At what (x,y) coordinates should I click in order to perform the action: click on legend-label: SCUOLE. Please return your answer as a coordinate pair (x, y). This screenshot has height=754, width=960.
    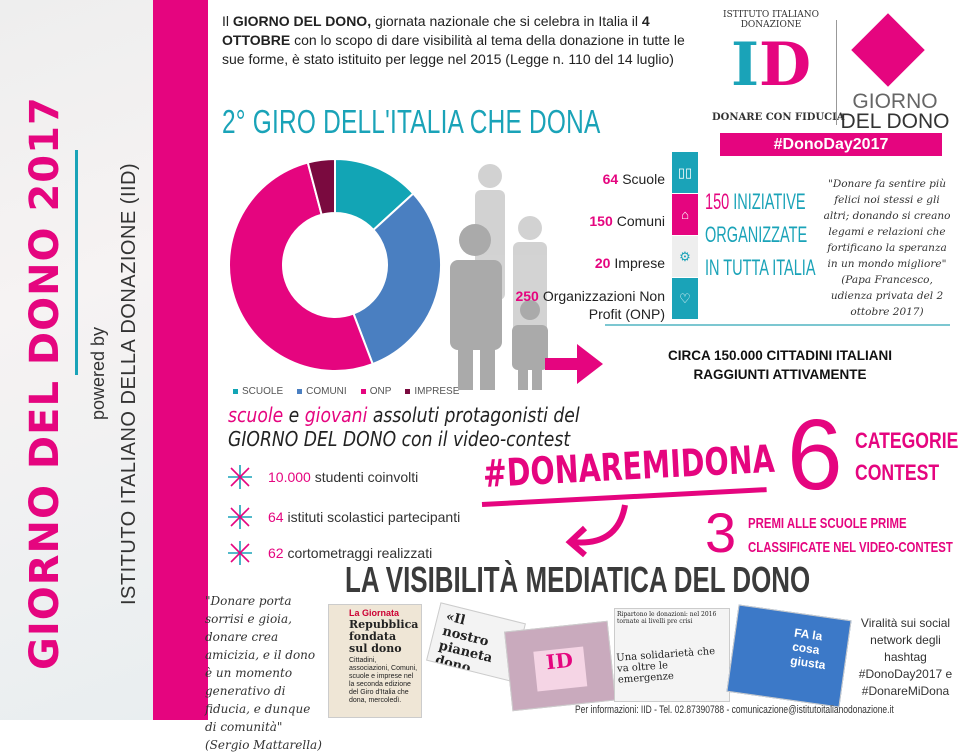
    Looking at the image, I should click on (263, 391).